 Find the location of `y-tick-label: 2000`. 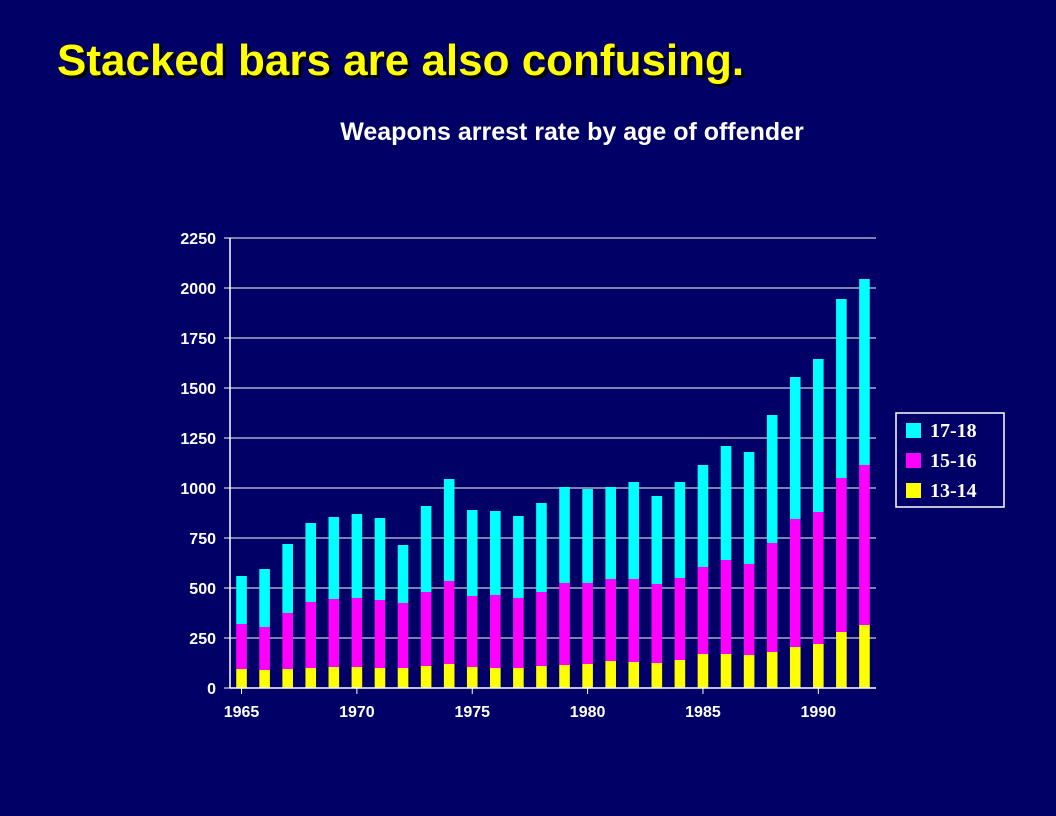

y-tick-label: 2000 is located at coordinates (198, 289).